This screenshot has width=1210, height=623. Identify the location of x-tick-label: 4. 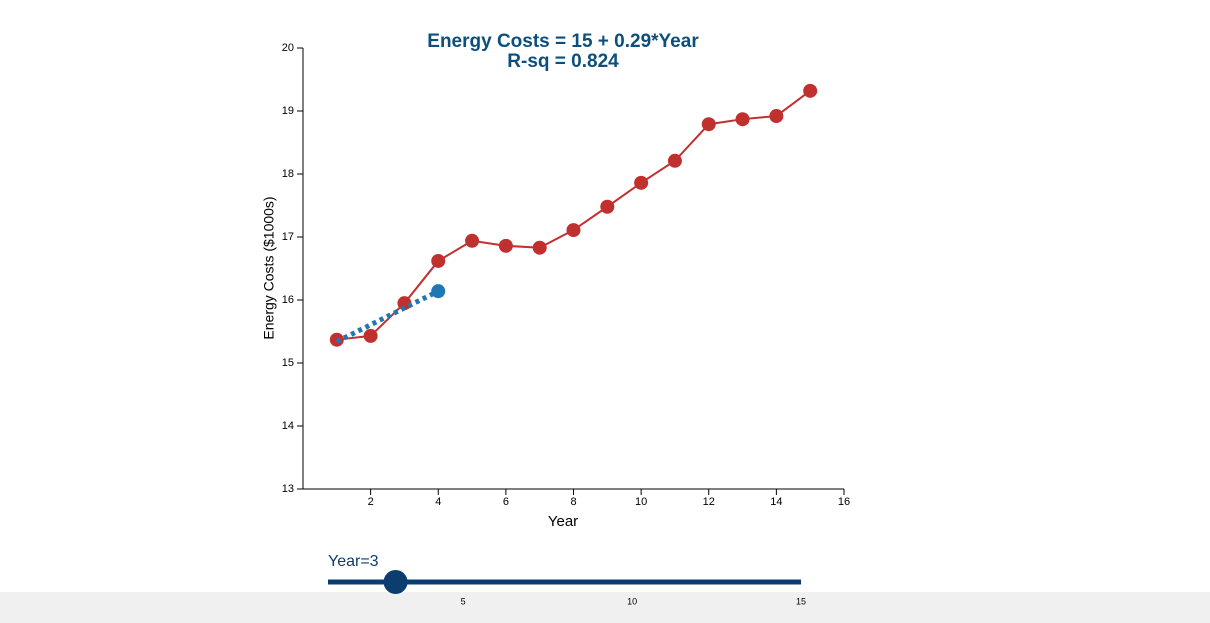
(438, 502).